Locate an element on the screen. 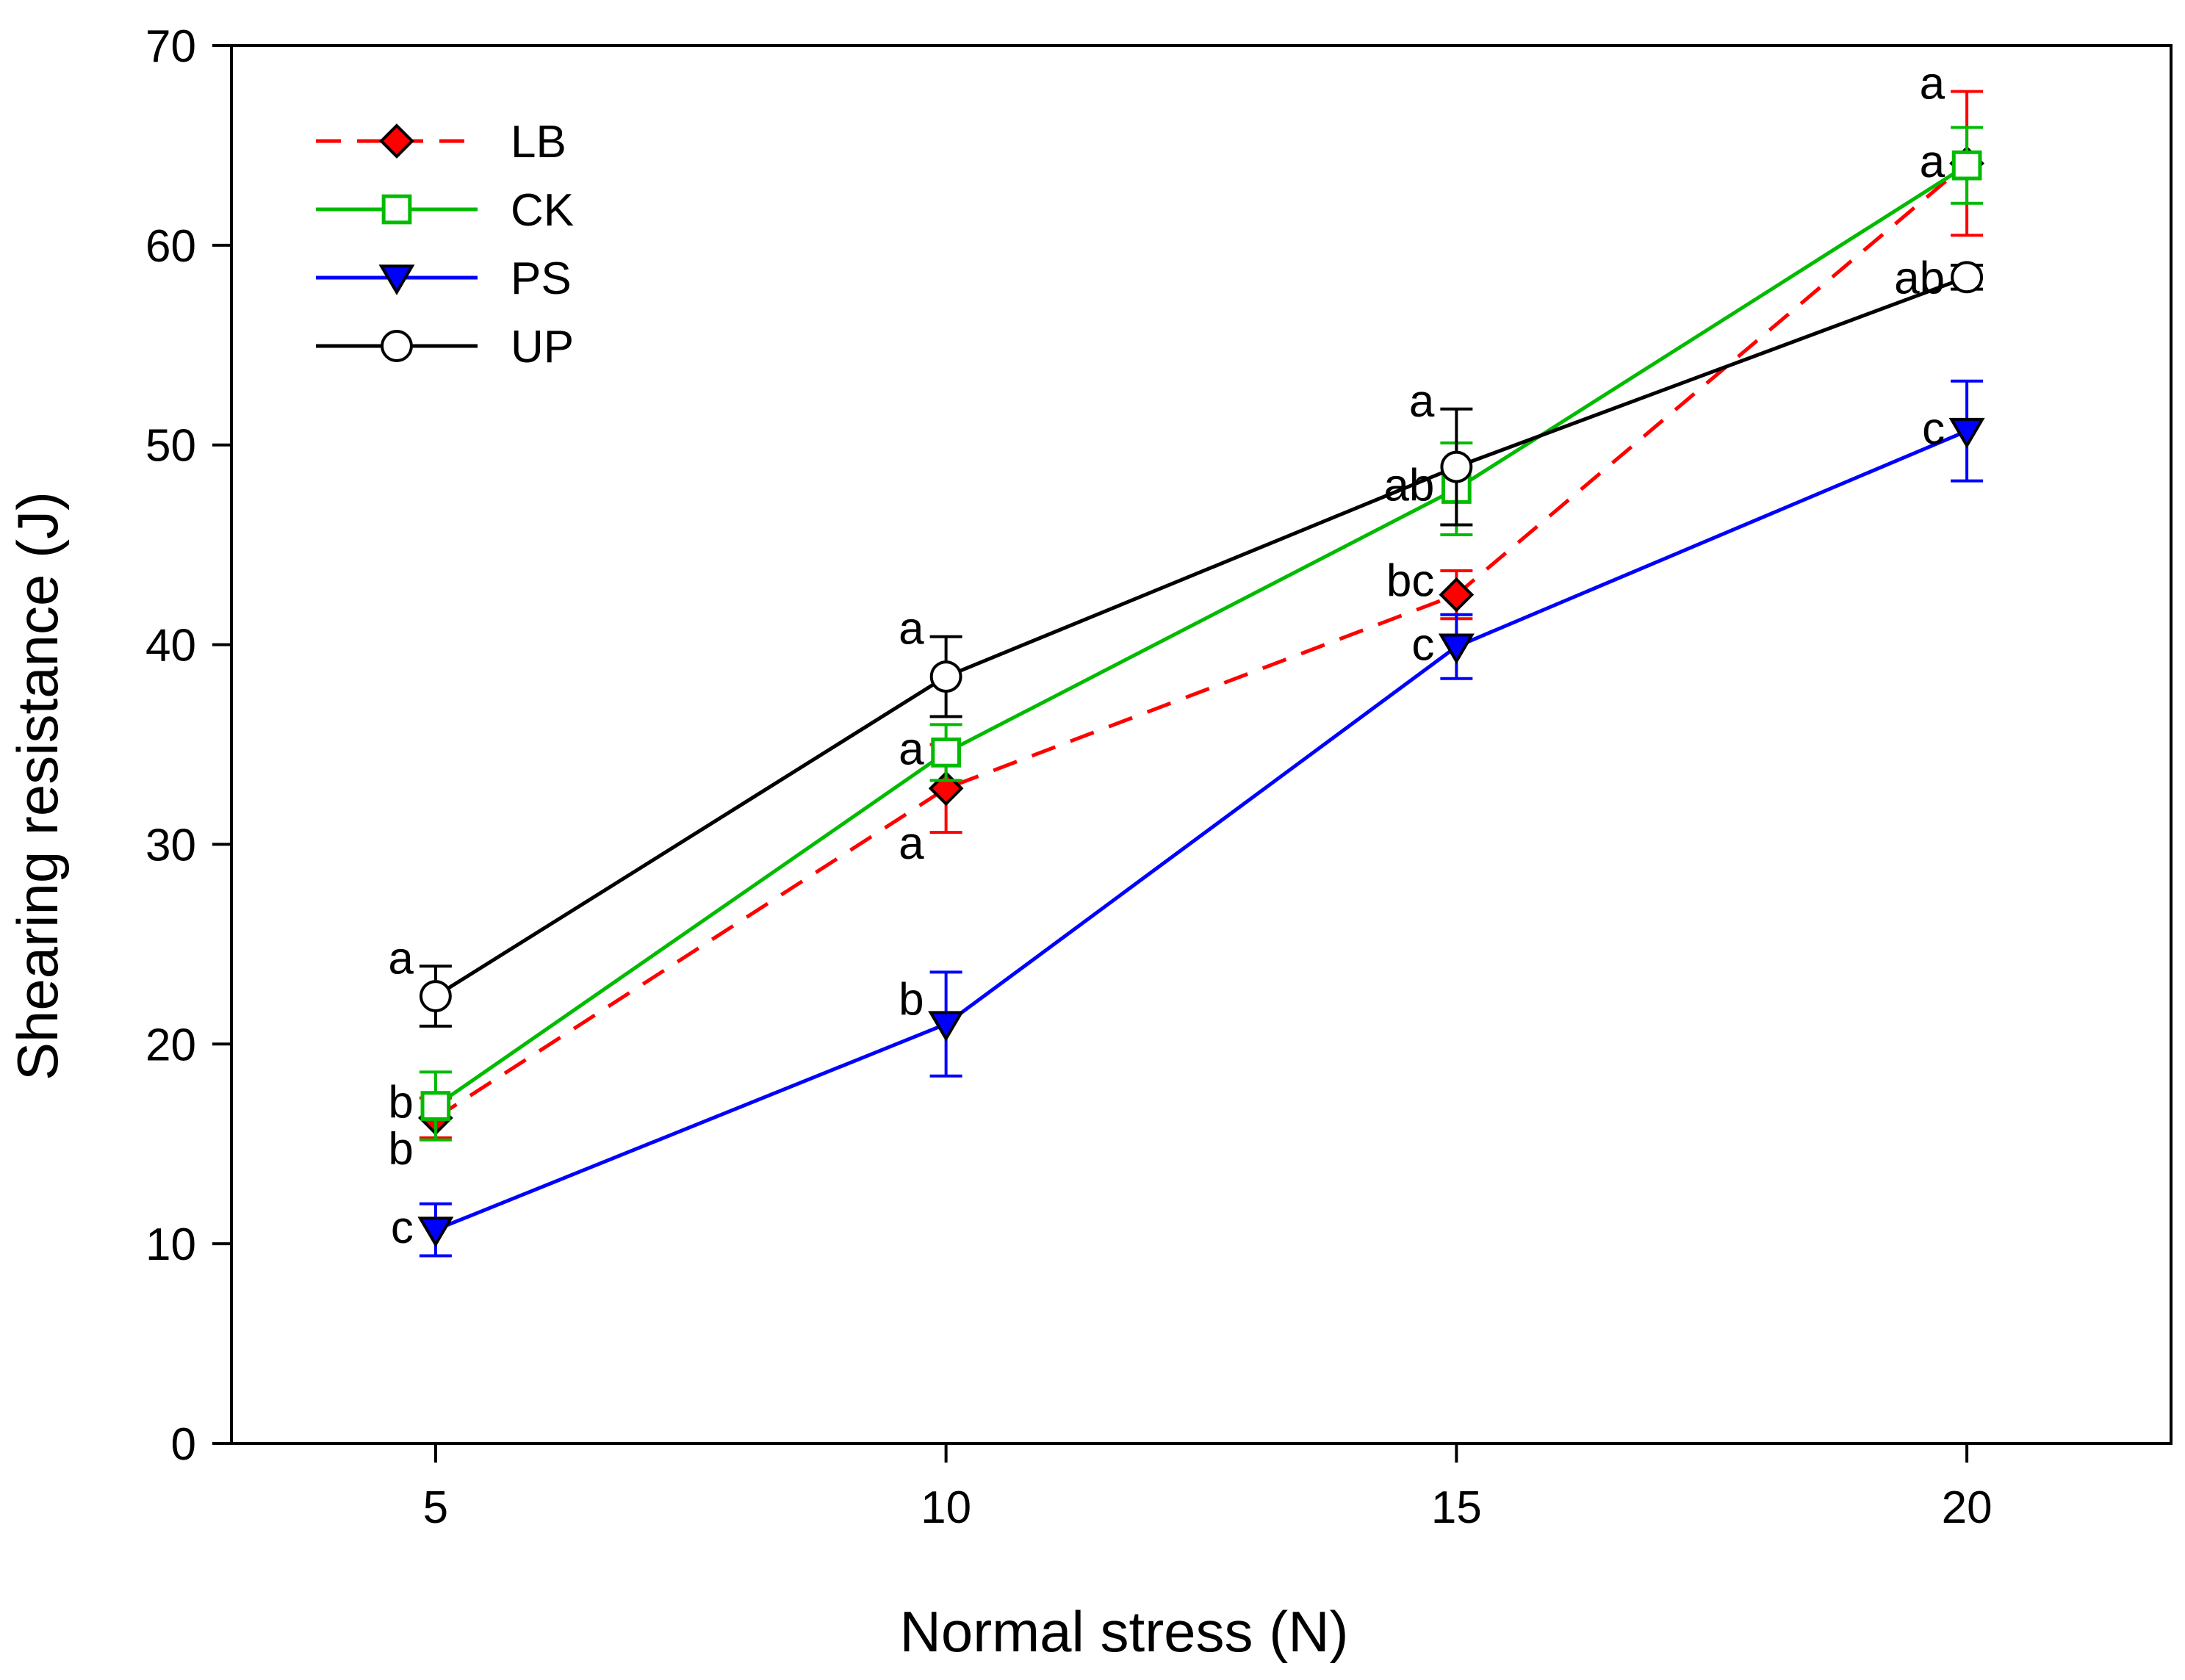 The image size is (2185, 1680). significance-label-ck: ab is located at coordinates (1408, 486).